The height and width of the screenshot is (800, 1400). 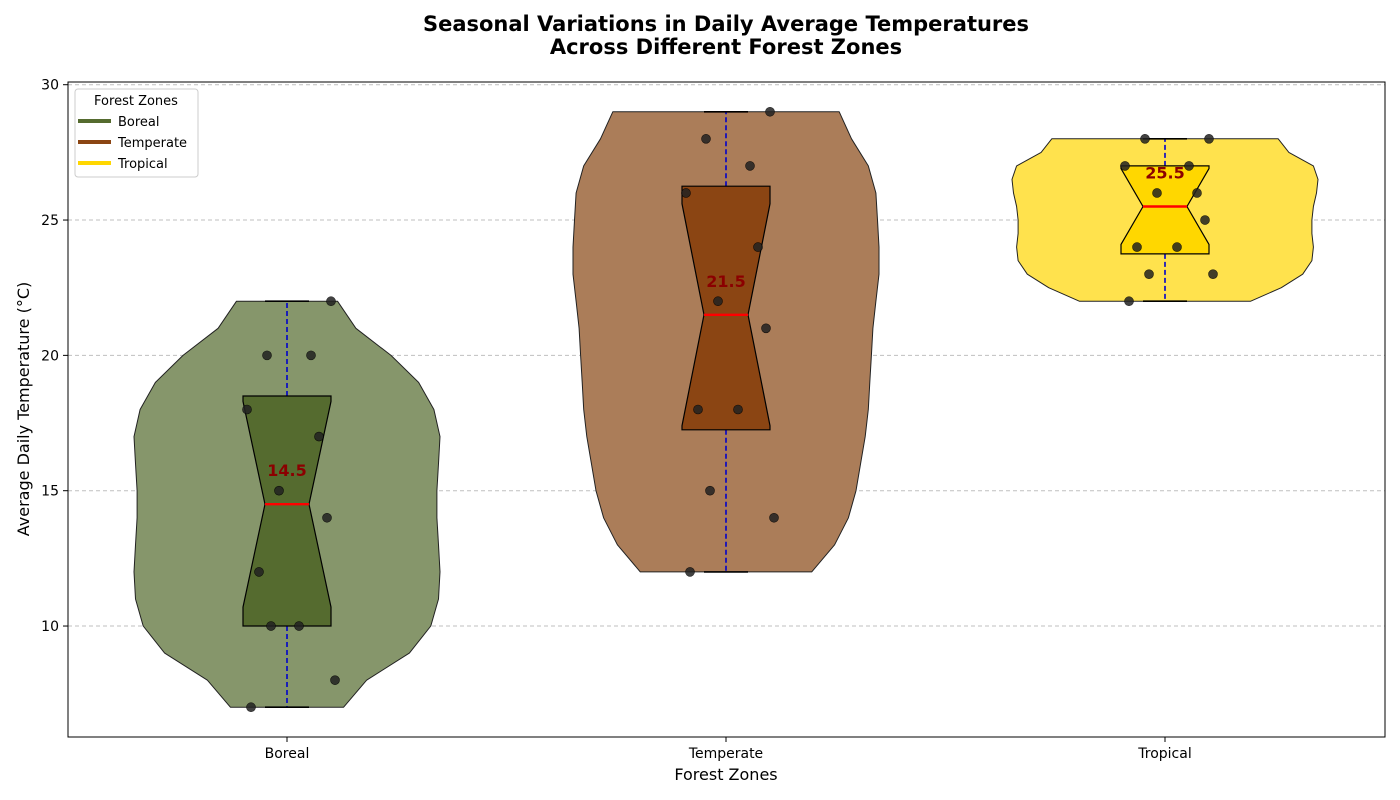 I want to click on y-tick-label: 10, so click(x=50, y=627).